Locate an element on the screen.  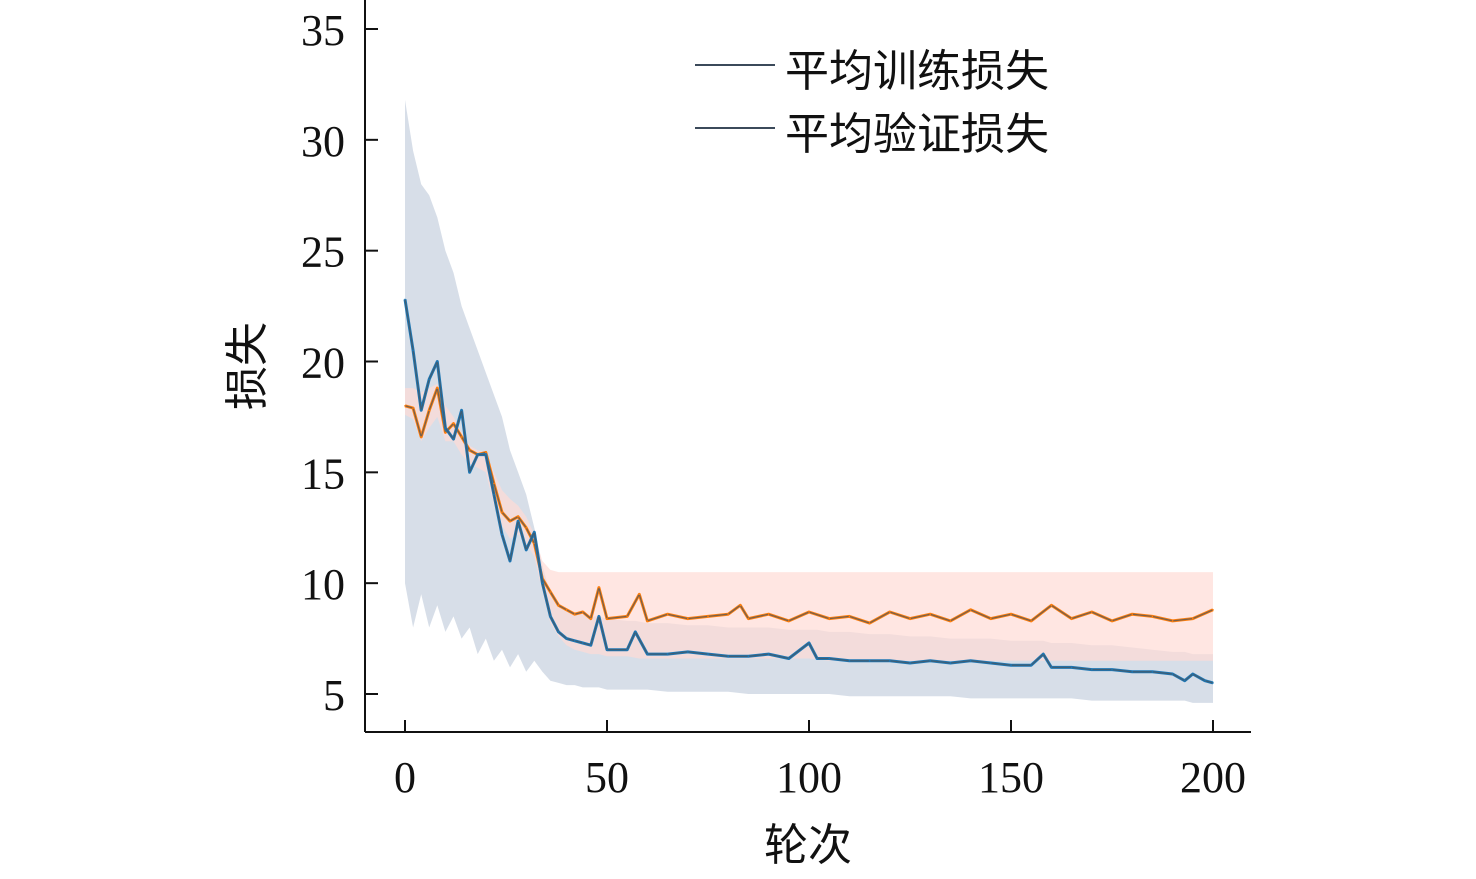
y-tick-label: 35 is located at coordinates (323, 30).